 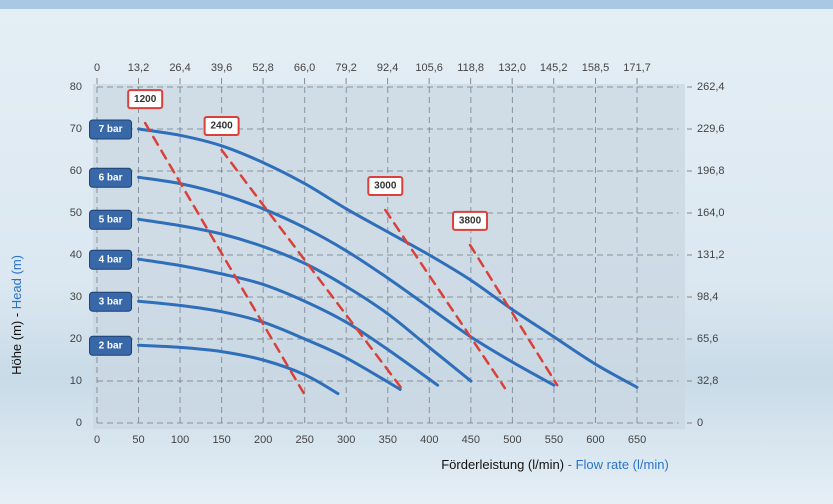 What do you see at coordinates (221, 68) in the screenshot?
I see `x2-tick-label: 39,6` at bounding box center [221, 68].